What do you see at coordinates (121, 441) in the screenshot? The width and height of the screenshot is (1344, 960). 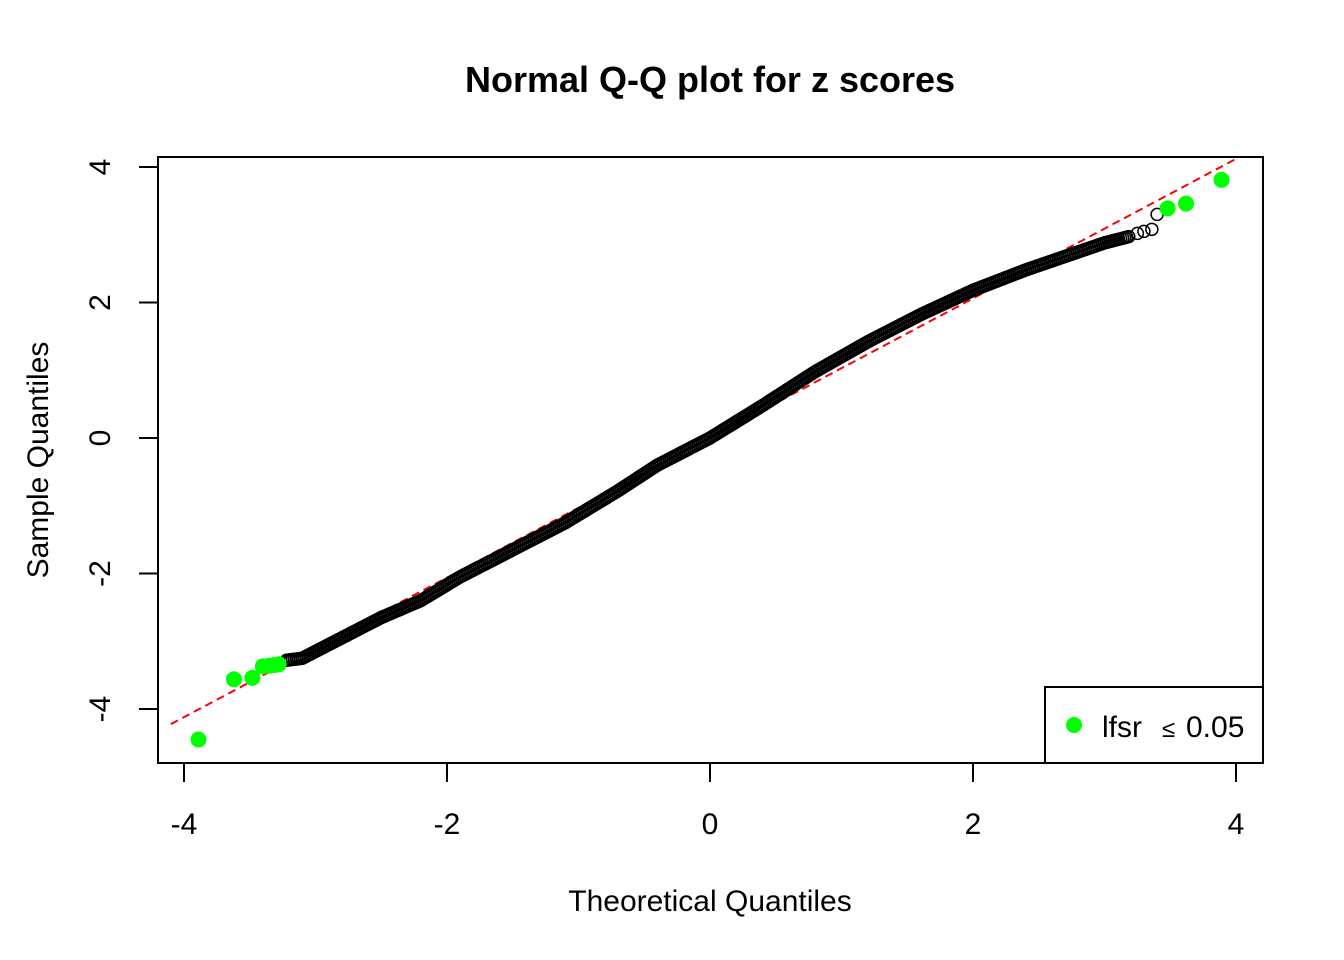 I see `y-axis: -4 -2 0 2 4` at bounding box center [121, 441].